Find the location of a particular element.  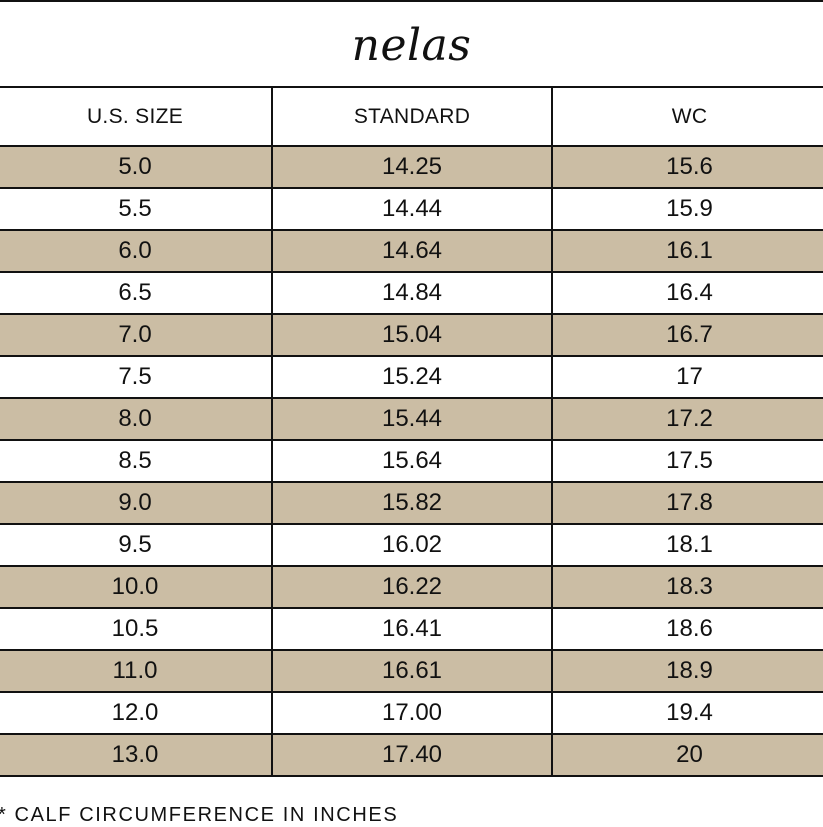

cell-wc: 17 is located at coordinates (687, 377).